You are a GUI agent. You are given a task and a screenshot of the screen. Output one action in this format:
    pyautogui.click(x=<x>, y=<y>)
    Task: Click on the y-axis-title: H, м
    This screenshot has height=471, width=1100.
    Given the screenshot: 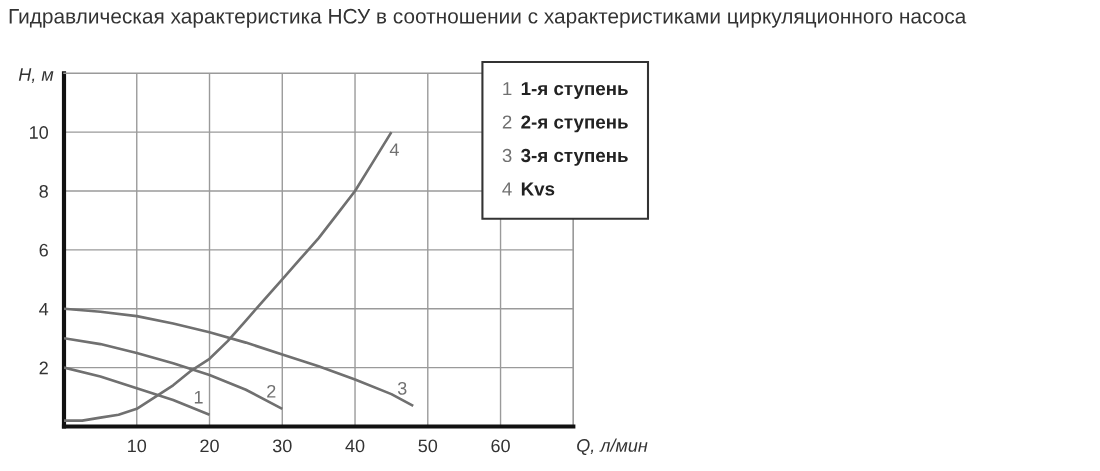 What is the action you would take?
    pyautogui.click(x=36, y=75)
    